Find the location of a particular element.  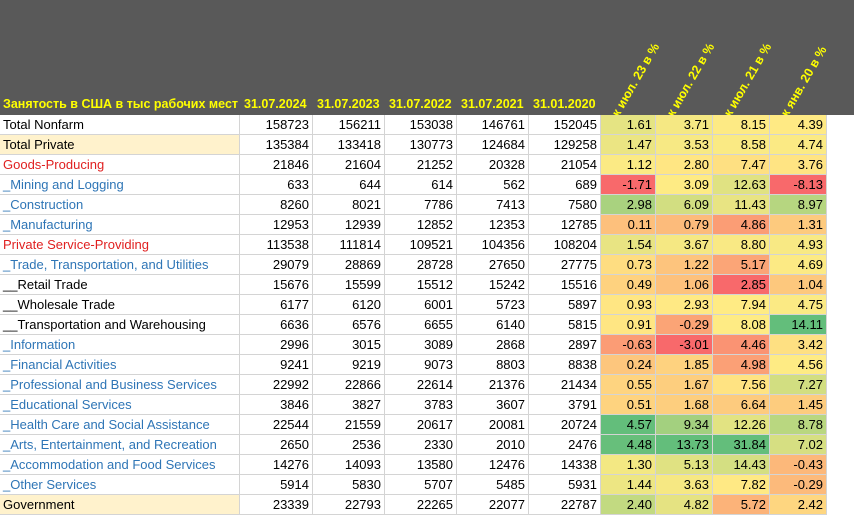

value-cell: 12353 is located at coordinates (493, 225).